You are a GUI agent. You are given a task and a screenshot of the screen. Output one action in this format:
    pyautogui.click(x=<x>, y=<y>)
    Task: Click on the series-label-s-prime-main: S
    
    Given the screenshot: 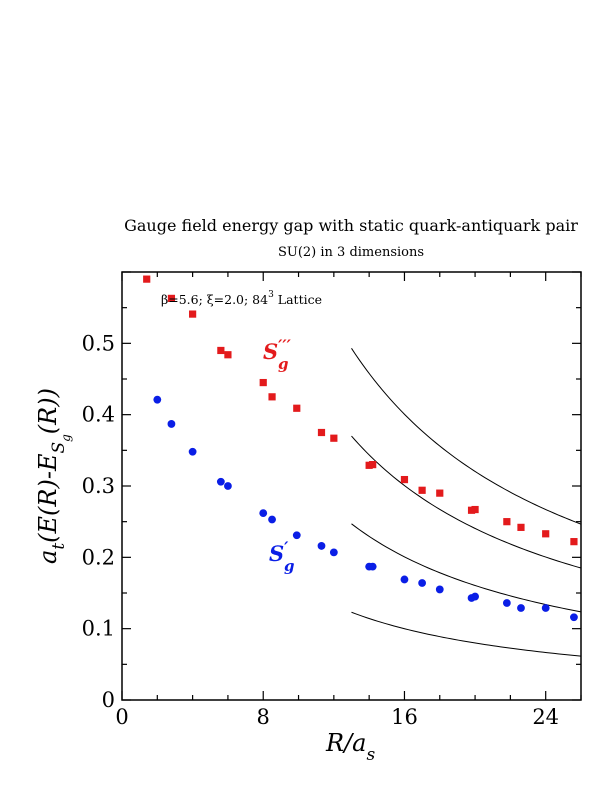 What is the action you would take?
    pyautogui.click(x=276, y=553)
    